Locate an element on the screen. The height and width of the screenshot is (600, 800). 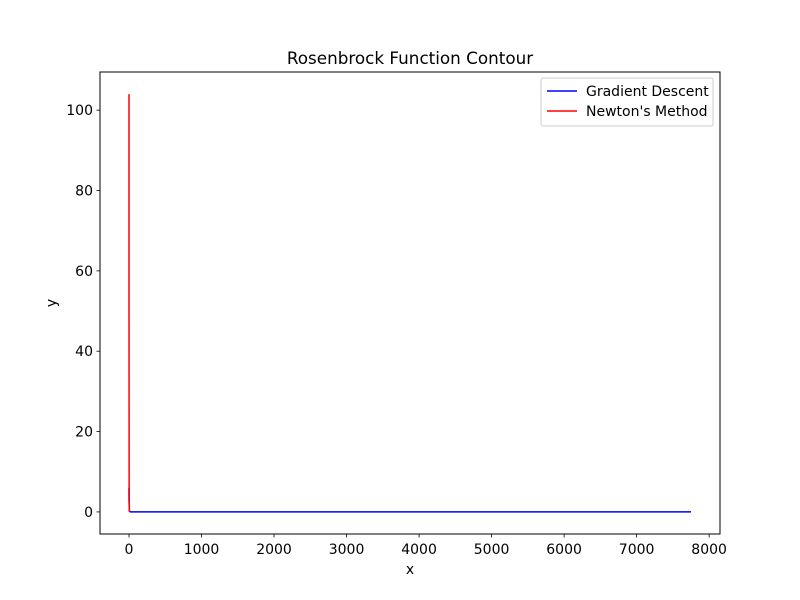
chart-title: Rosenbrock Function Contour is located at coordinates (410, 58).